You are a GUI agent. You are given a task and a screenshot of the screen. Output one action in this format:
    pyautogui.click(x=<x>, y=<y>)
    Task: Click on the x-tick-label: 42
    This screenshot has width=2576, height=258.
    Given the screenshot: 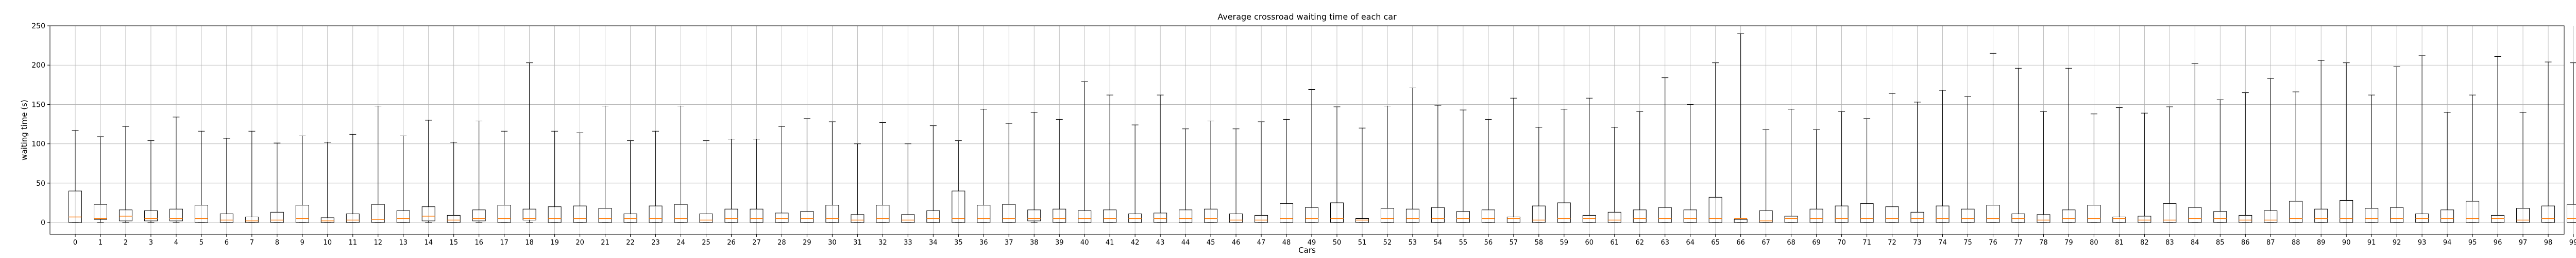 What is the action you would take?
    pyautogui.click(x=1135, y=243)
    